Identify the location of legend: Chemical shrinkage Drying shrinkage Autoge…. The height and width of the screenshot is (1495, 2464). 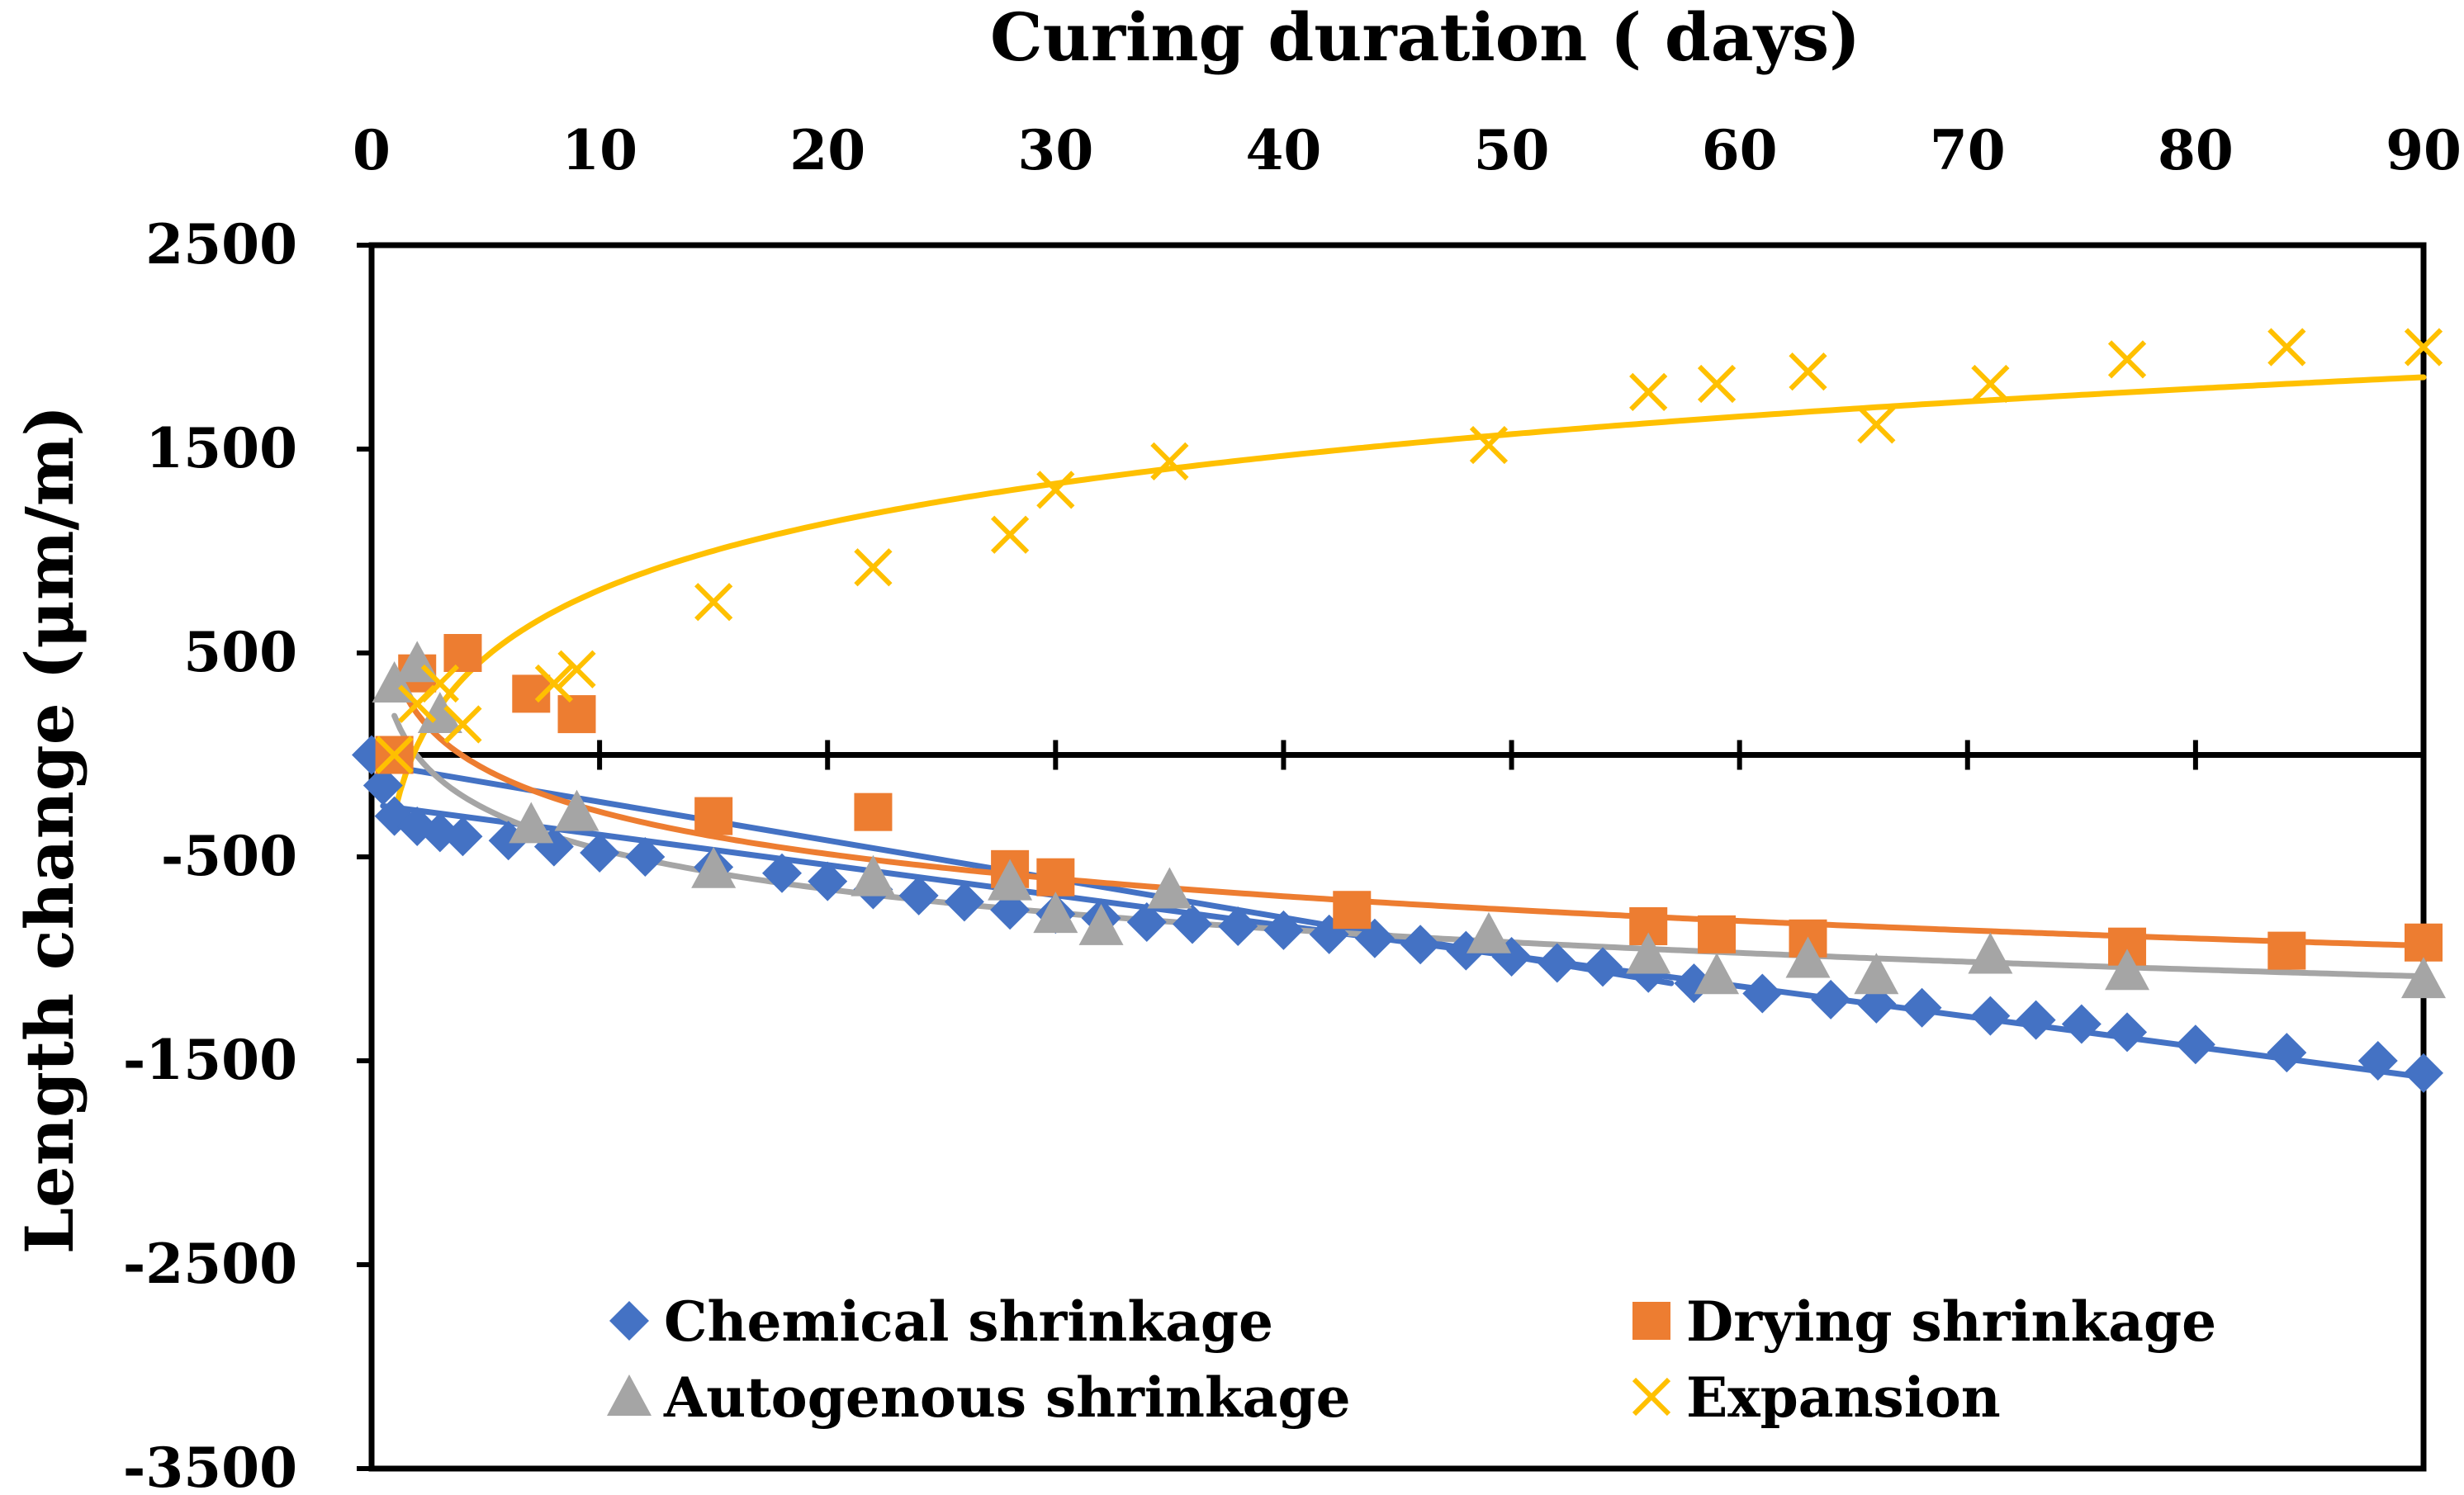
(1411, 1359).